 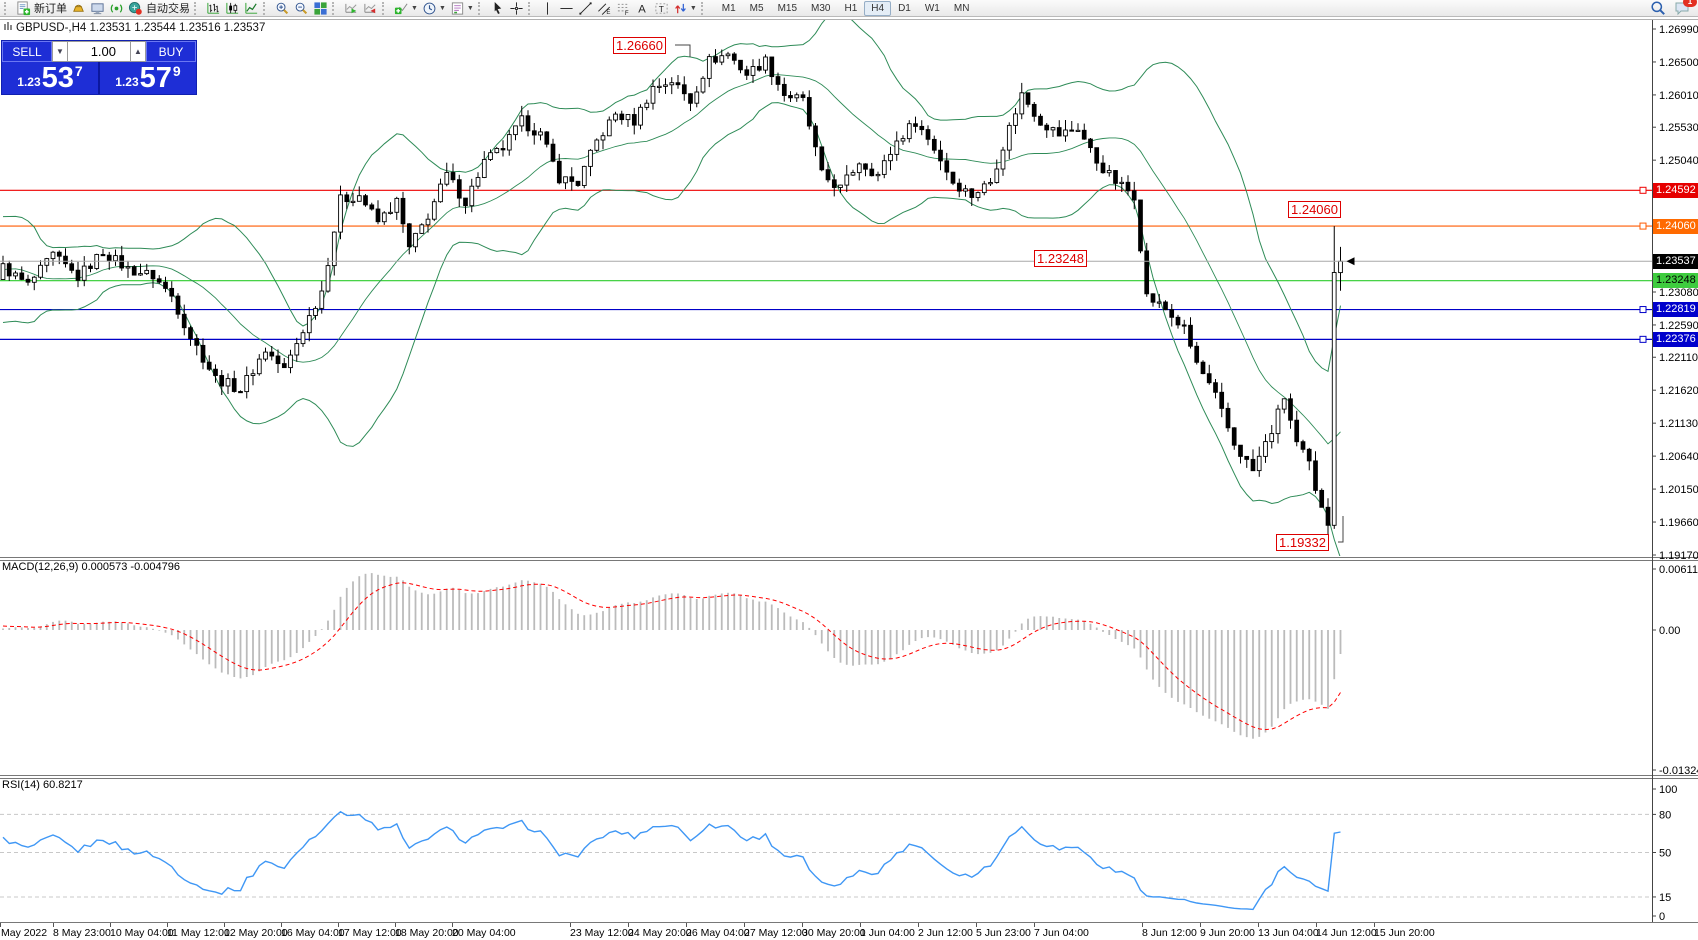 I want to click on timeframe-toolbar: M1 M5 M15 M30 H1 H4 D1 W1 MN, so click(x=846, y=8).